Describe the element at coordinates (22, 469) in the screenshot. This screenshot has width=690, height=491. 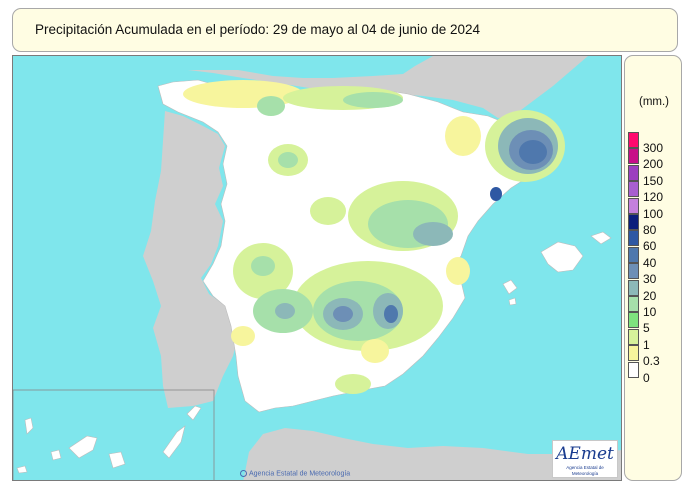
I see `el-hierro` at that location.